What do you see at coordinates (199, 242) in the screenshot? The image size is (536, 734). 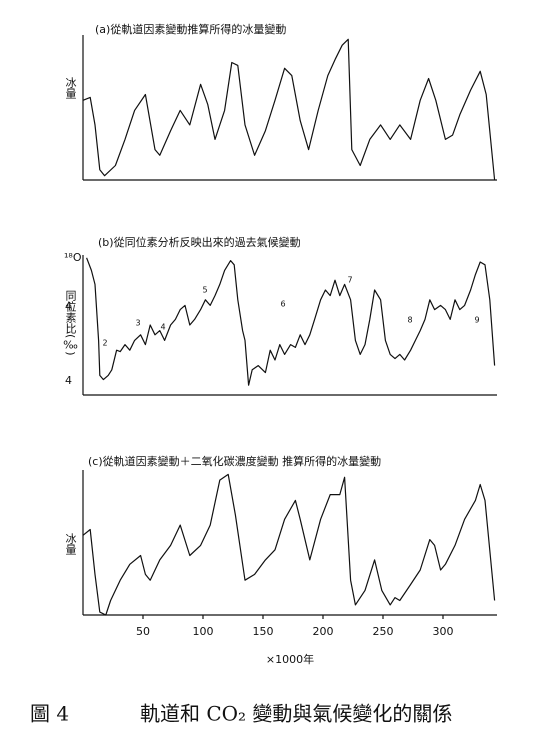 I see `chart-title: (b)從同位素分析反映出來的過去氣候變動` at bounding box center [199, 242].